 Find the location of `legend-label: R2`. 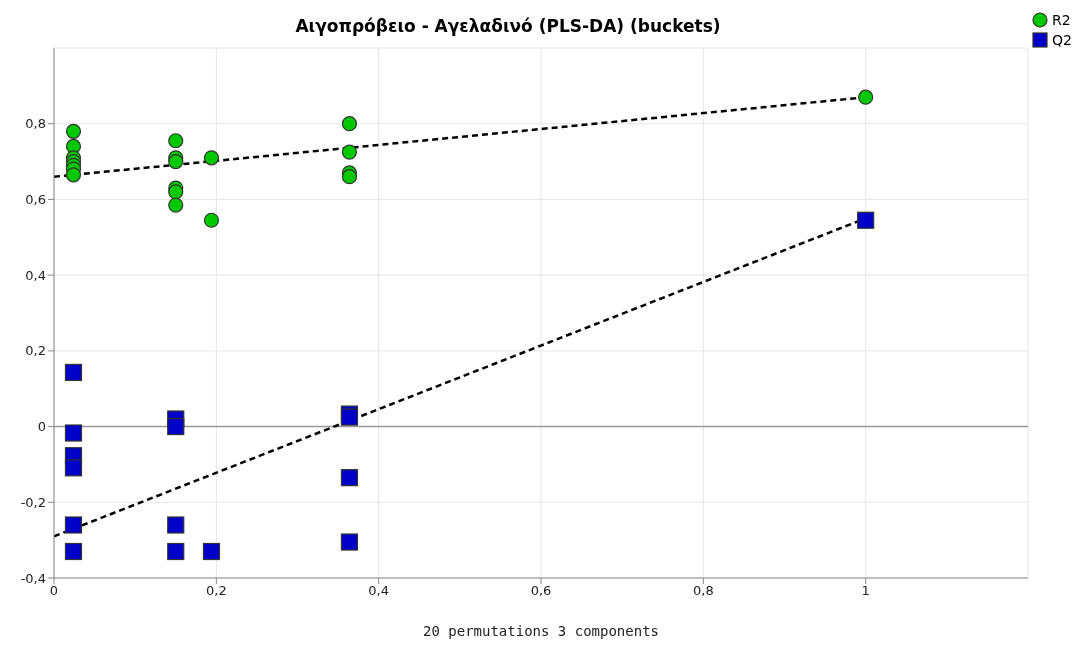

legend-label: R2 is located at coordinates (1061, 20).